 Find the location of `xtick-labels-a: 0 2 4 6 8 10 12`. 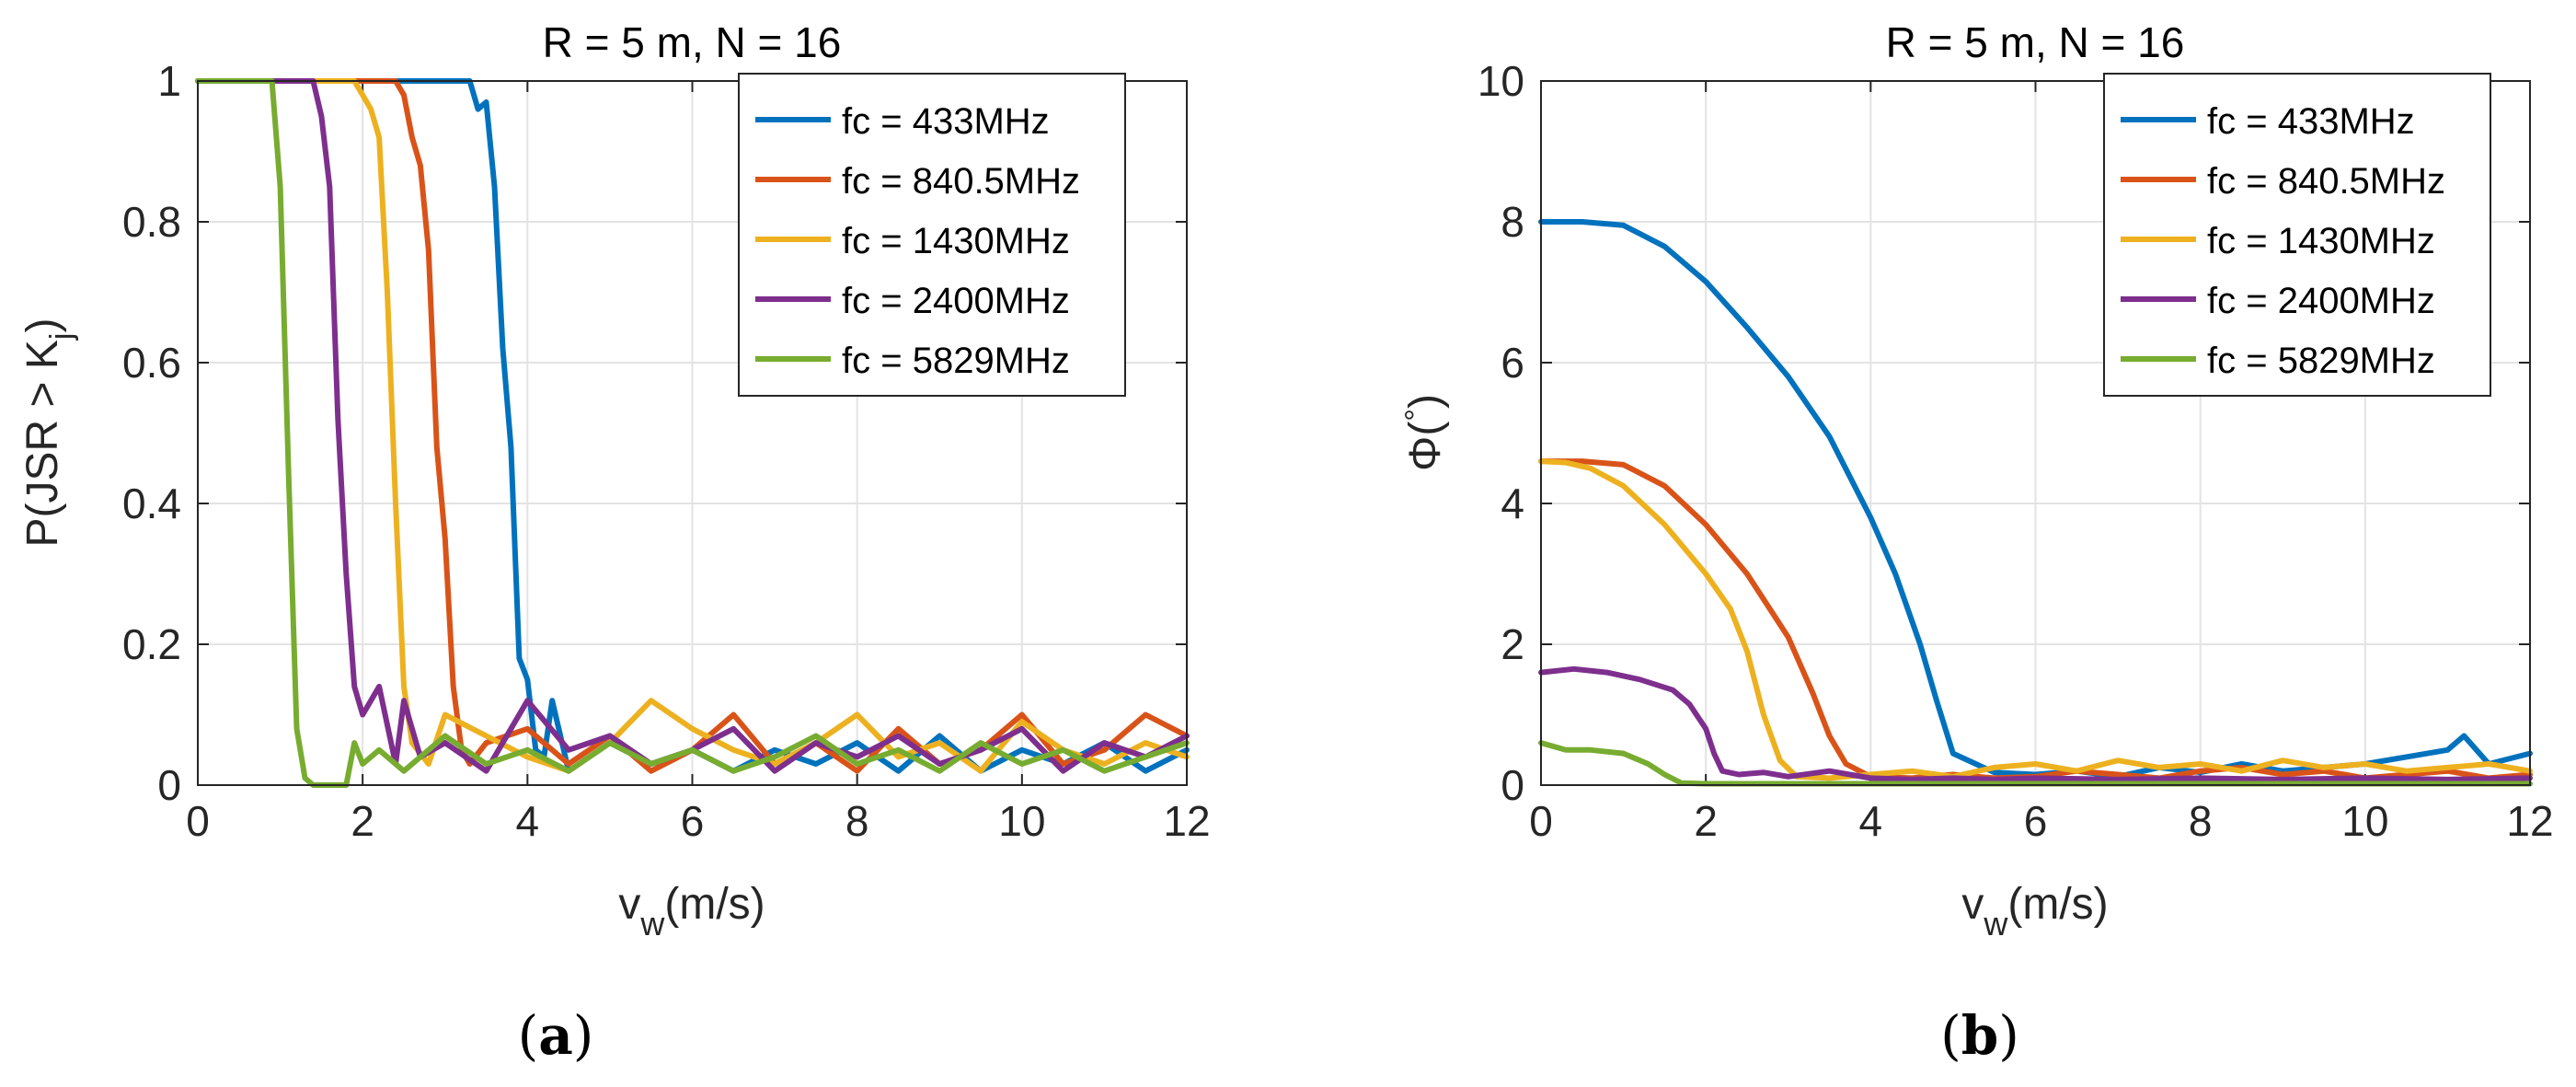

xtick-labels-a: 0 2 4 6 8 10 12 is located at coordinates (698, 821).